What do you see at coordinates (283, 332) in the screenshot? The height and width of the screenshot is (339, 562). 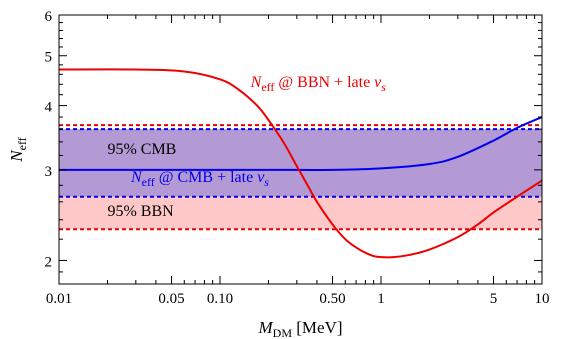 I see `x-axis-title-sub: DM` at bounding box center [283, 332].